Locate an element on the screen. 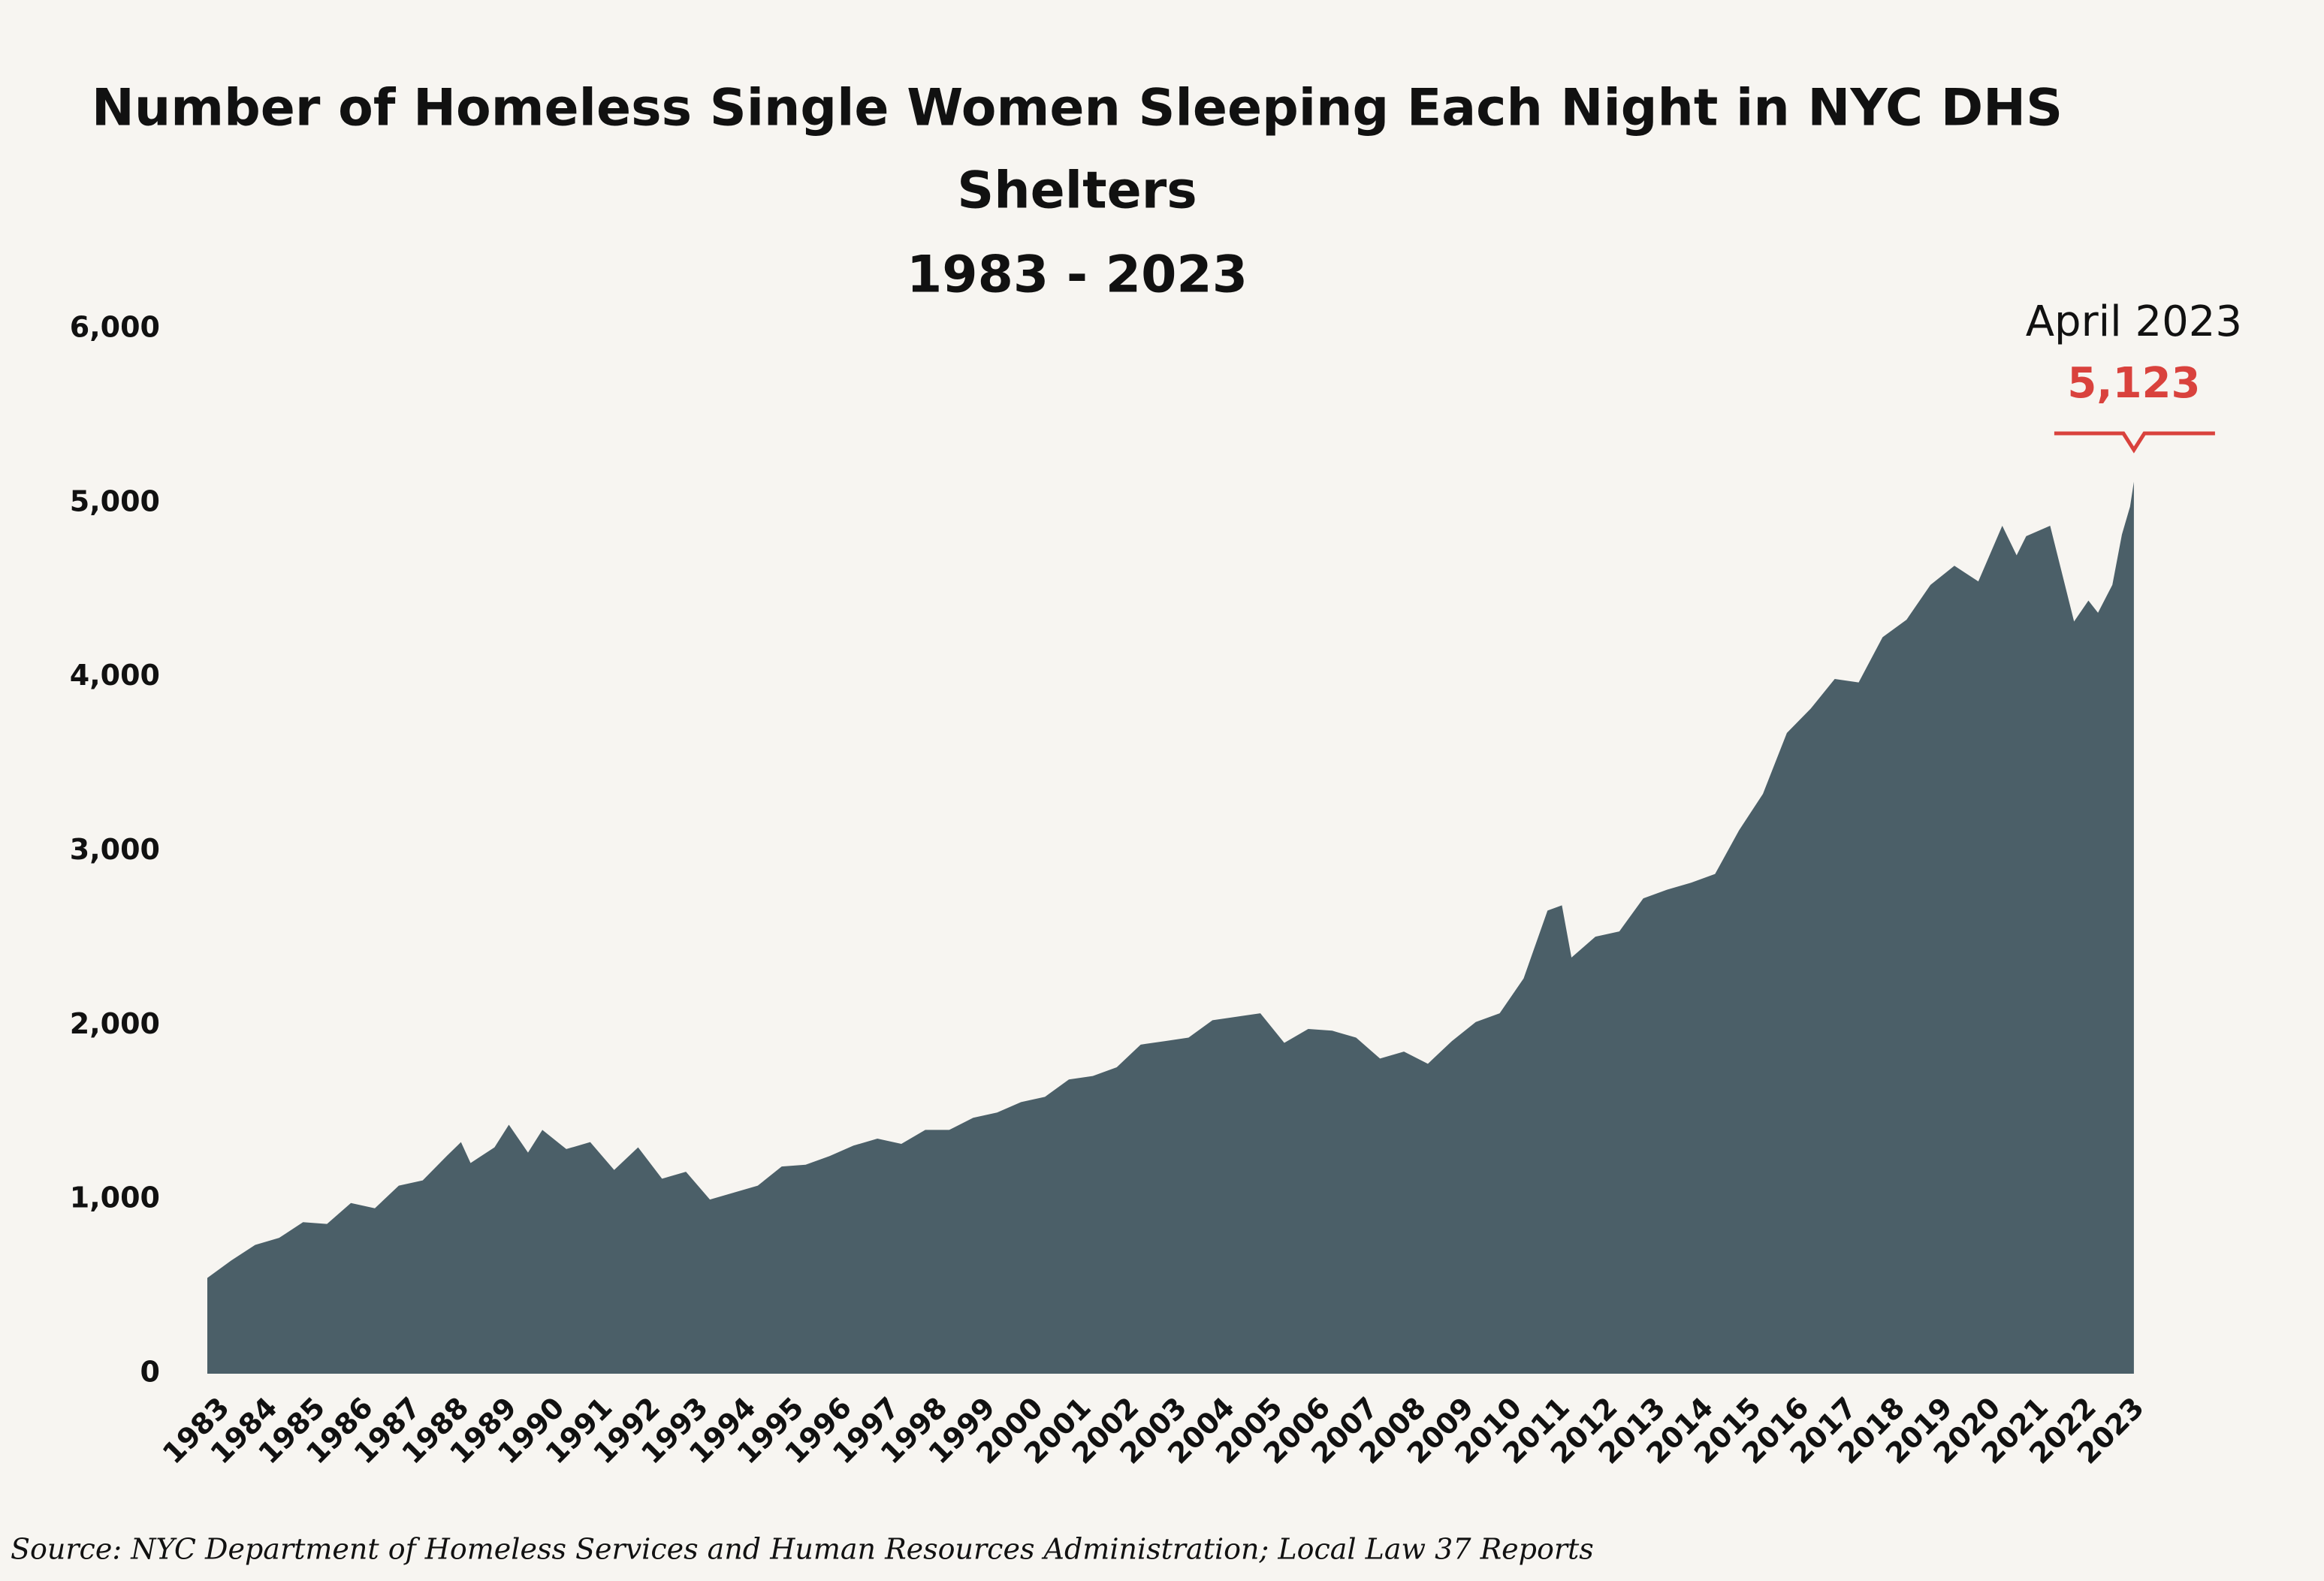 This screenshot has height=1581, width=2324. y-tick-label: 2,000 is located at coordinates (115, 1023).